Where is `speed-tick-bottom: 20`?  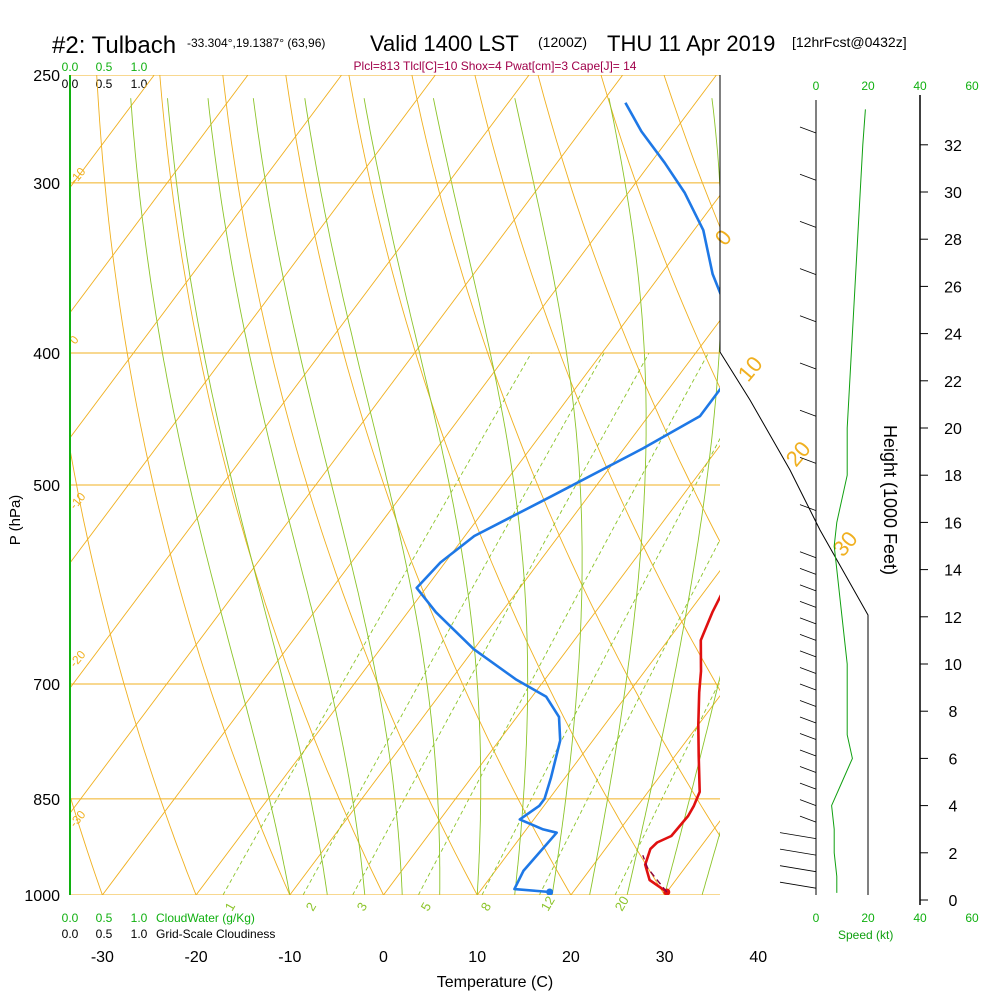 speed-tick-bottom: 20 is located at coordinates (868, 918).